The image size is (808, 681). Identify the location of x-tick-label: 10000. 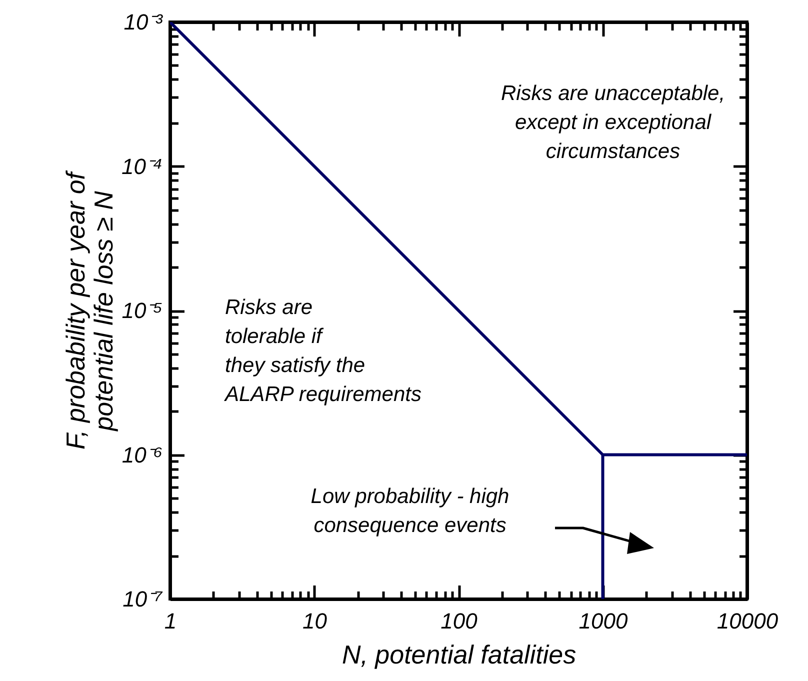
(747, 621).